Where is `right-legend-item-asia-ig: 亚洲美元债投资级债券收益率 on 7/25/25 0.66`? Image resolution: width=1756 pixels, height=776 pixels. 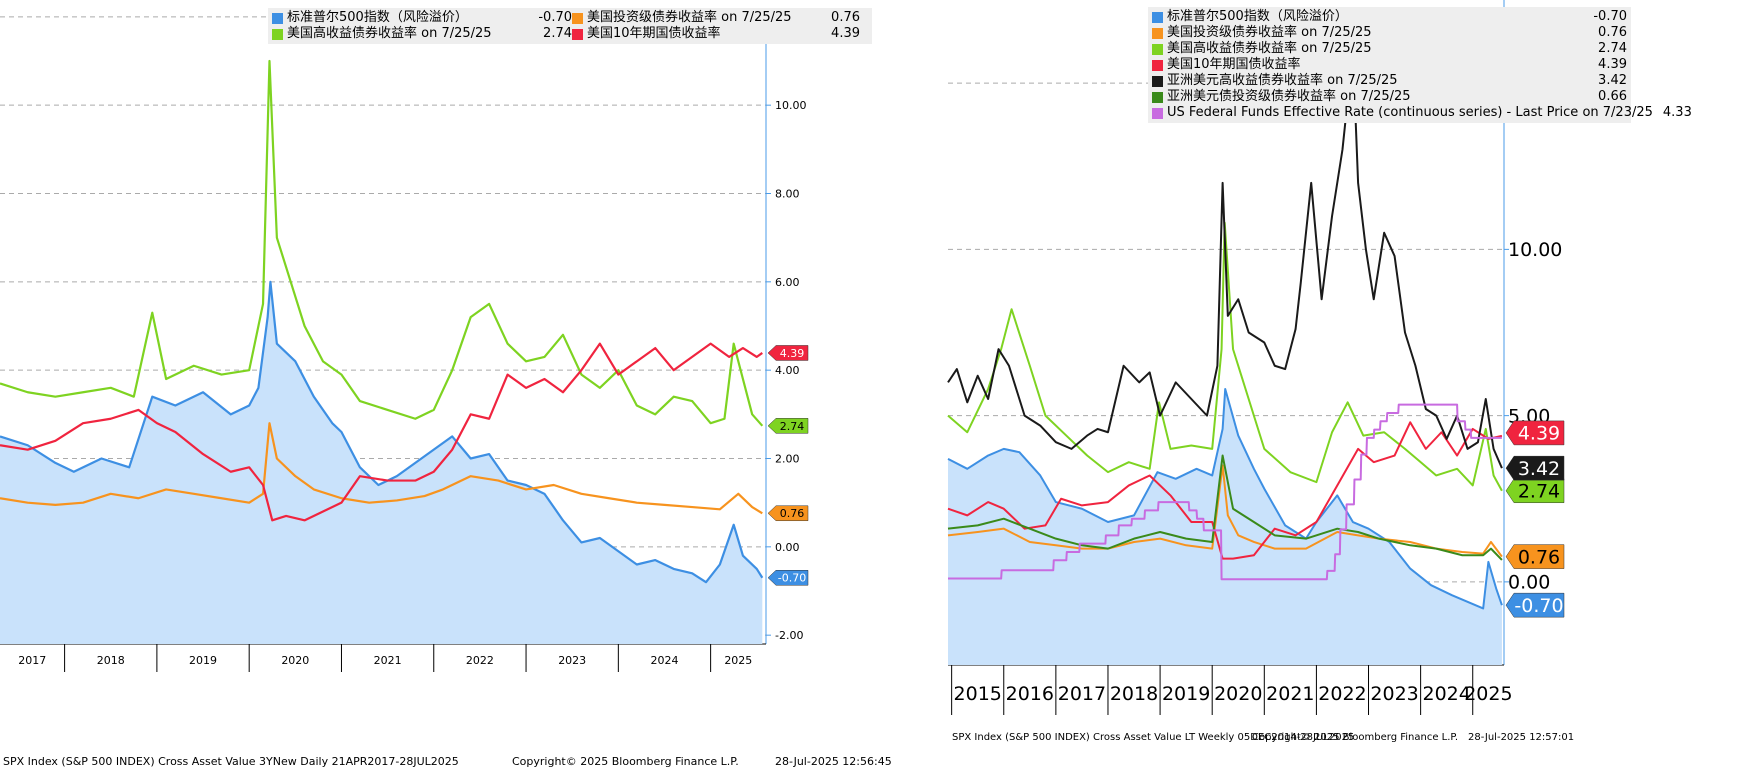 right-legend-item-asia-ig: 亚洲美元债投资级债券收益率 on 7/25/25 0.66 is located at coordinates (1389, 97).